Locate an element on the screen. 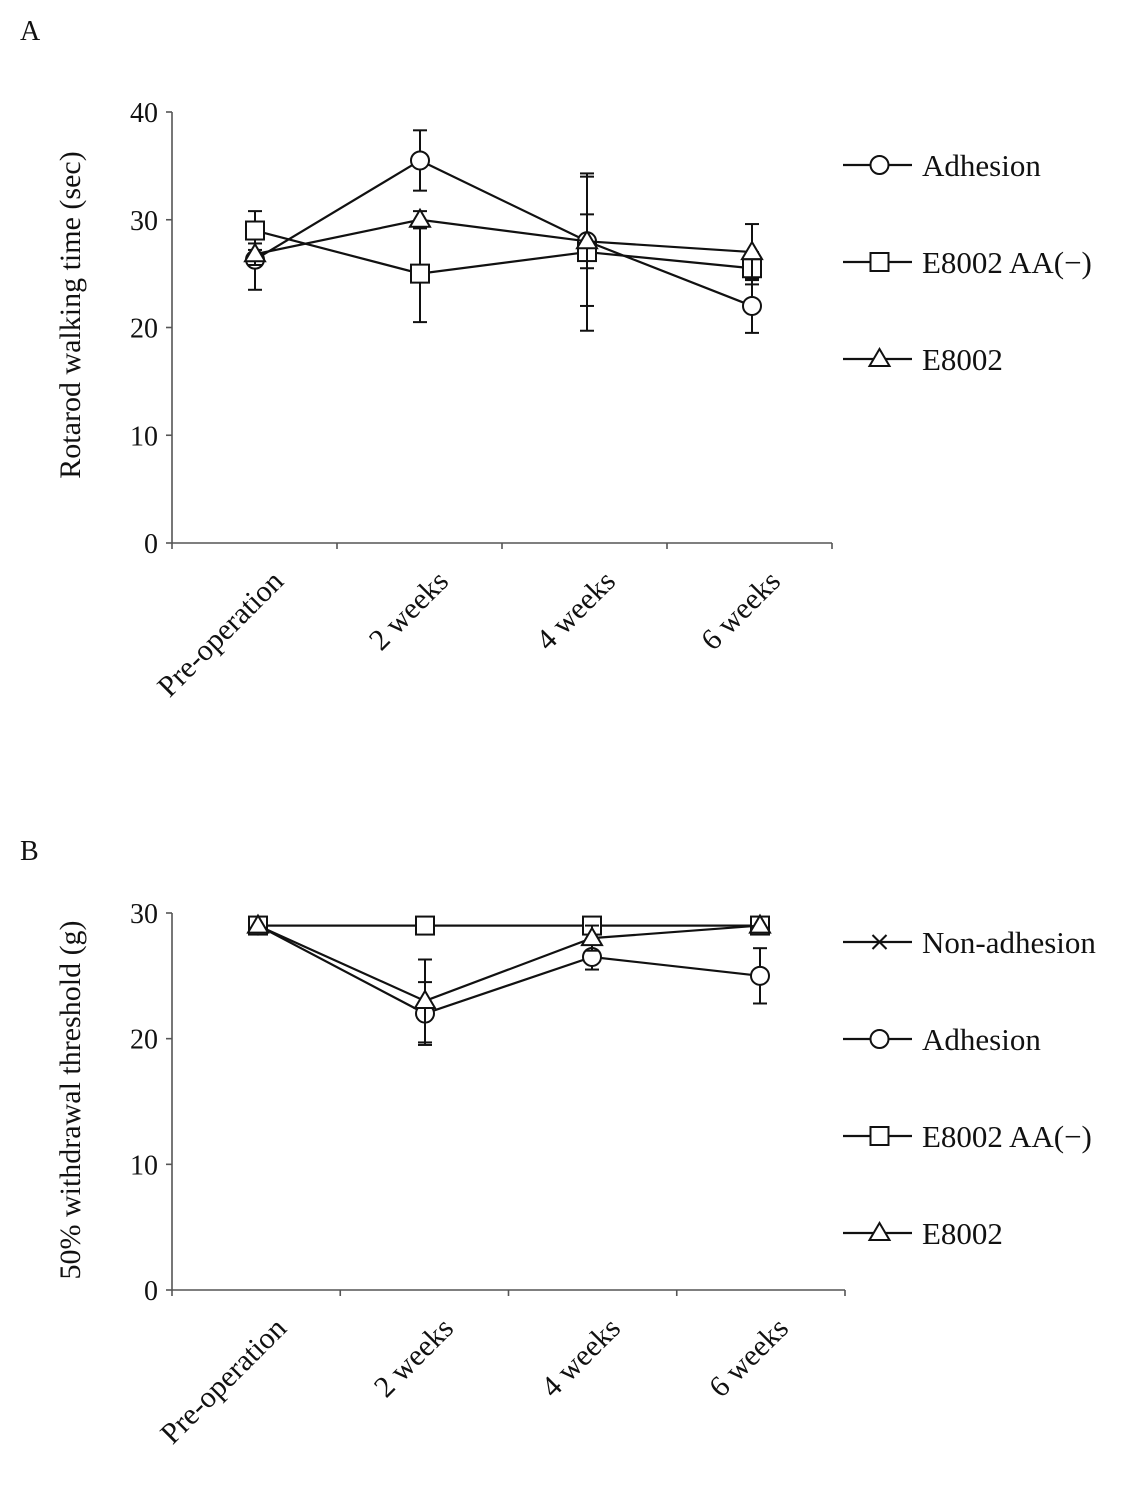  y-tick-label-b-10: 10 is located at coordinates (144, 1165).